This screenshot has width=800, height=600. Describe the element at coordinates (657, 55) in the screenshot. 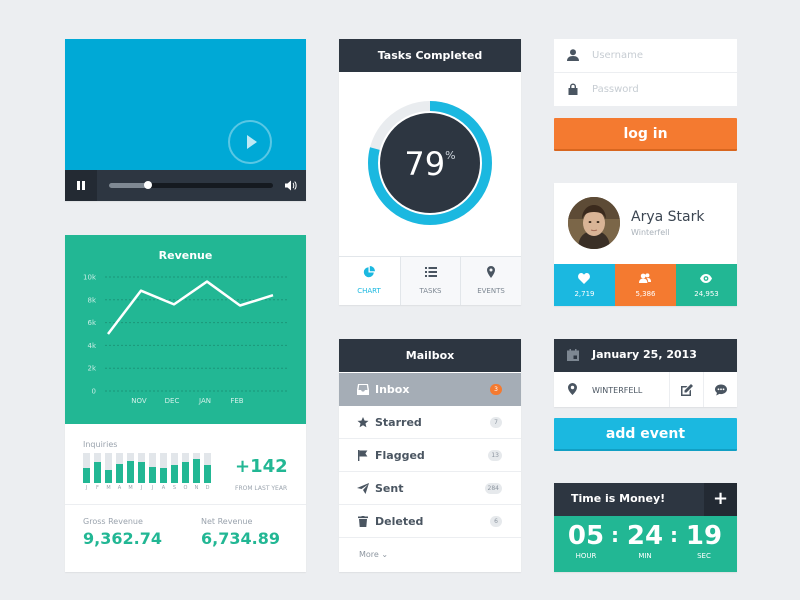

I see `username-input` at that location.